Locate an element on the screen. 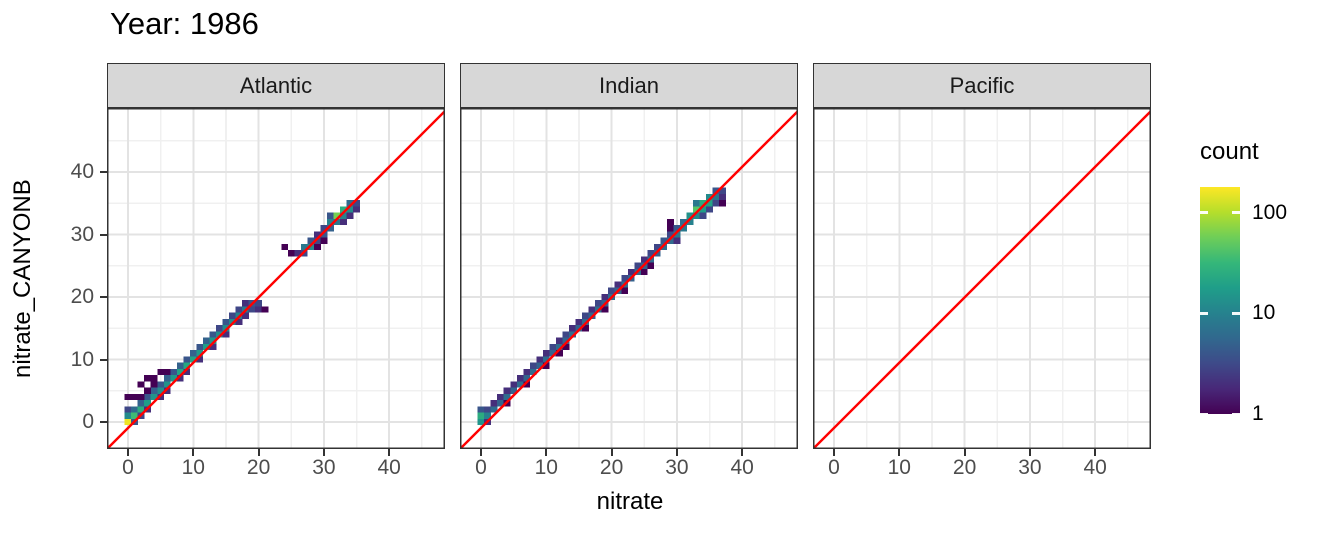 The height and width of the screenshot is (537, 1344). legend-tick-label: 1 is located at coordinates (1258, 413).